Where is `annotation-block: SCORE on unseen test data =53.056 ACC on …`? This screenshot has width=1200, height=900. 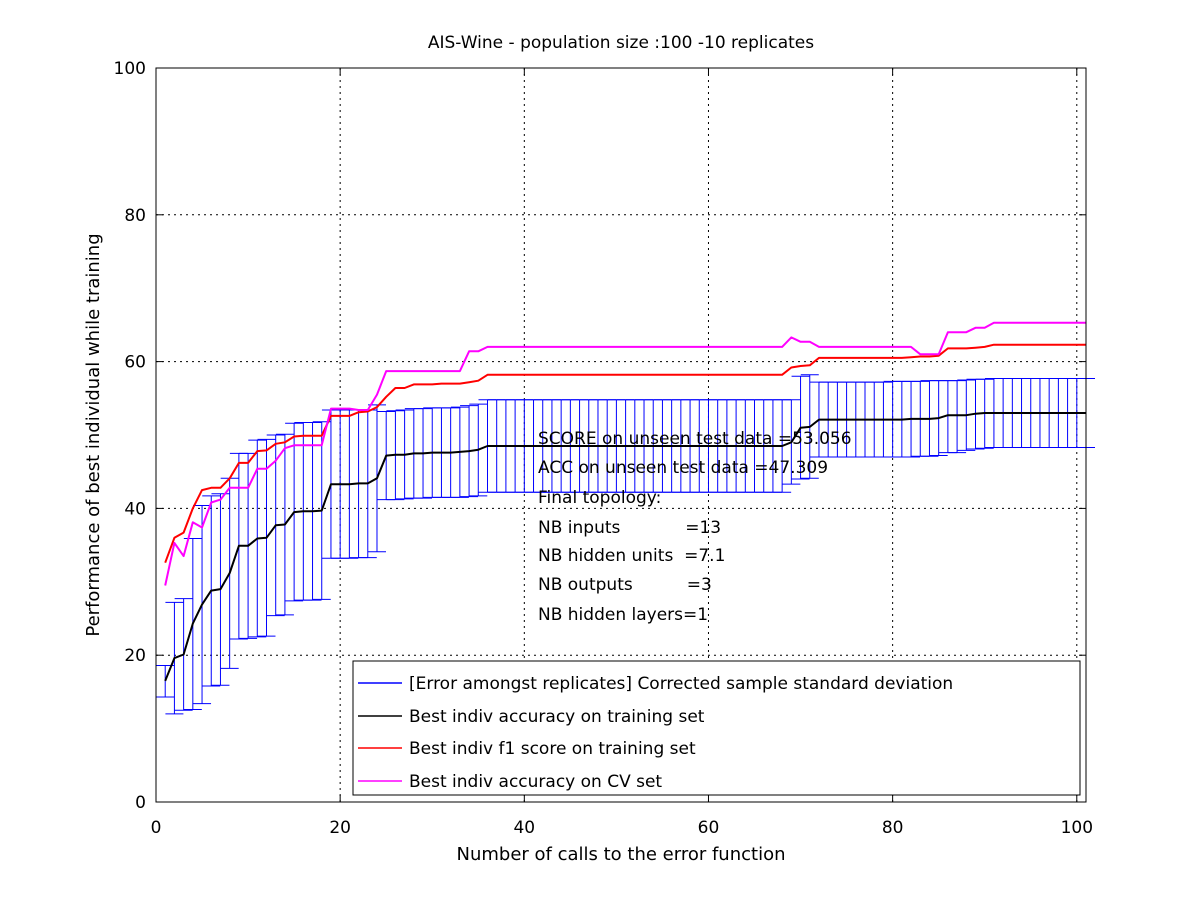 annotation-block: SCORE on unseen test data =53.056 ACC on … is located at coordinates (695, 527).